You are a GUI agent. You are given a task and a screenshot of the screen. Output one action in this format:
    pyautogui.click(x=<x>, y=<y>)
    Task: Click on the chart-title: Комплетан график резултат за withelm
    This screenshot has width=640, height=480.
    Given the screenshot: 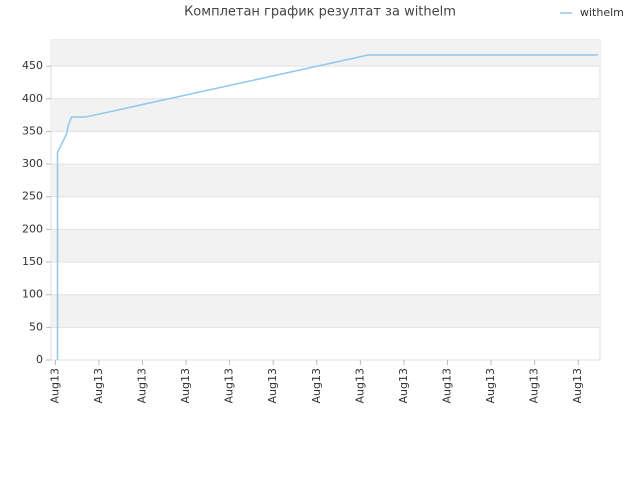 What is the action you would take?
    pyautogui.click(x=320, y=12)
    